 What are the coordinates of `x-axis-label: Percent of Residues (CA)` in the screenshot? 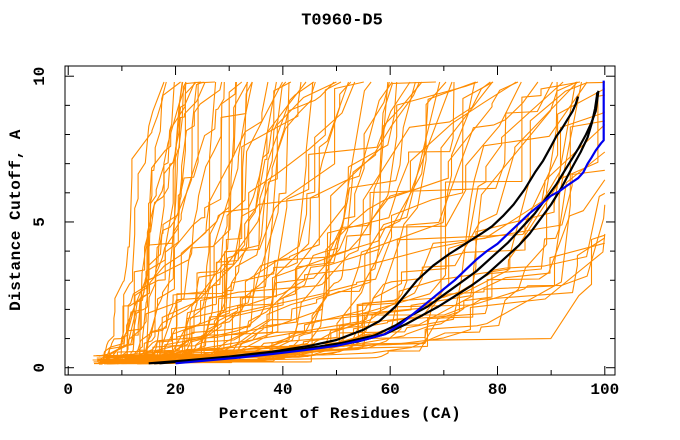 It's located at (340, 414).